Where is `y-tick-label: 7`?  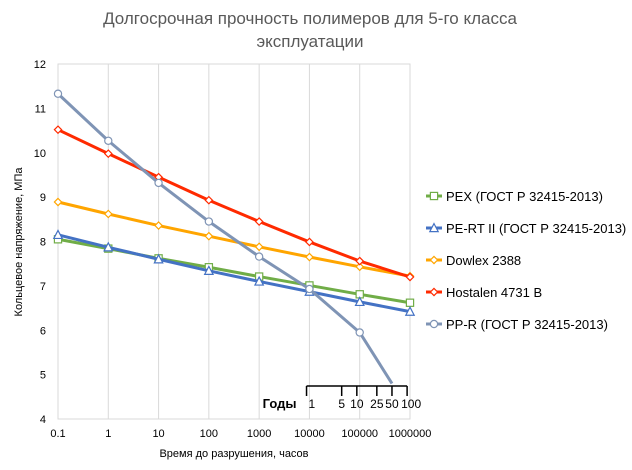 y-tick-label: 7 is located at coordinates (43, 287).